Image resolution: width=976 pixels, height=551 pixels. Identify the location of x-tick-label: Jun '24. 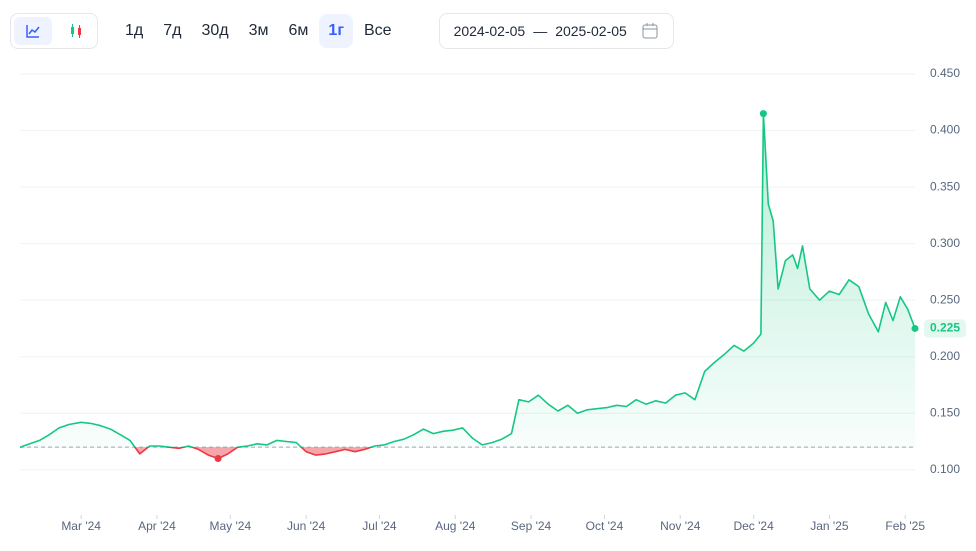
(306, 526).